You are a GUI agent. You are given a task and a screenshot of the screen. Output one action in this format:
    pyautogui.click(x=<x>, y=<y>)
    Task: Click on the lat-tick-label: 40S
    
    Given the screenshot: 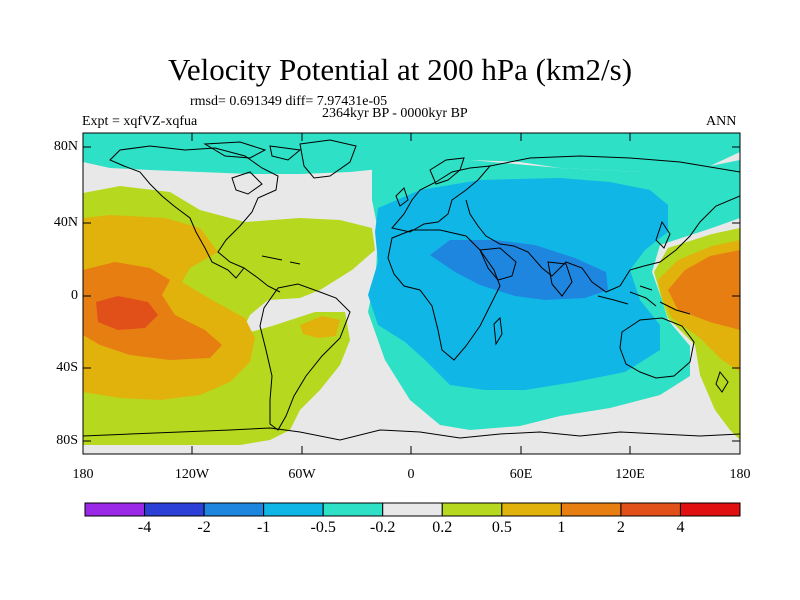 What is the action you would take?
    pyautogui.click(x=67, y=367)
    